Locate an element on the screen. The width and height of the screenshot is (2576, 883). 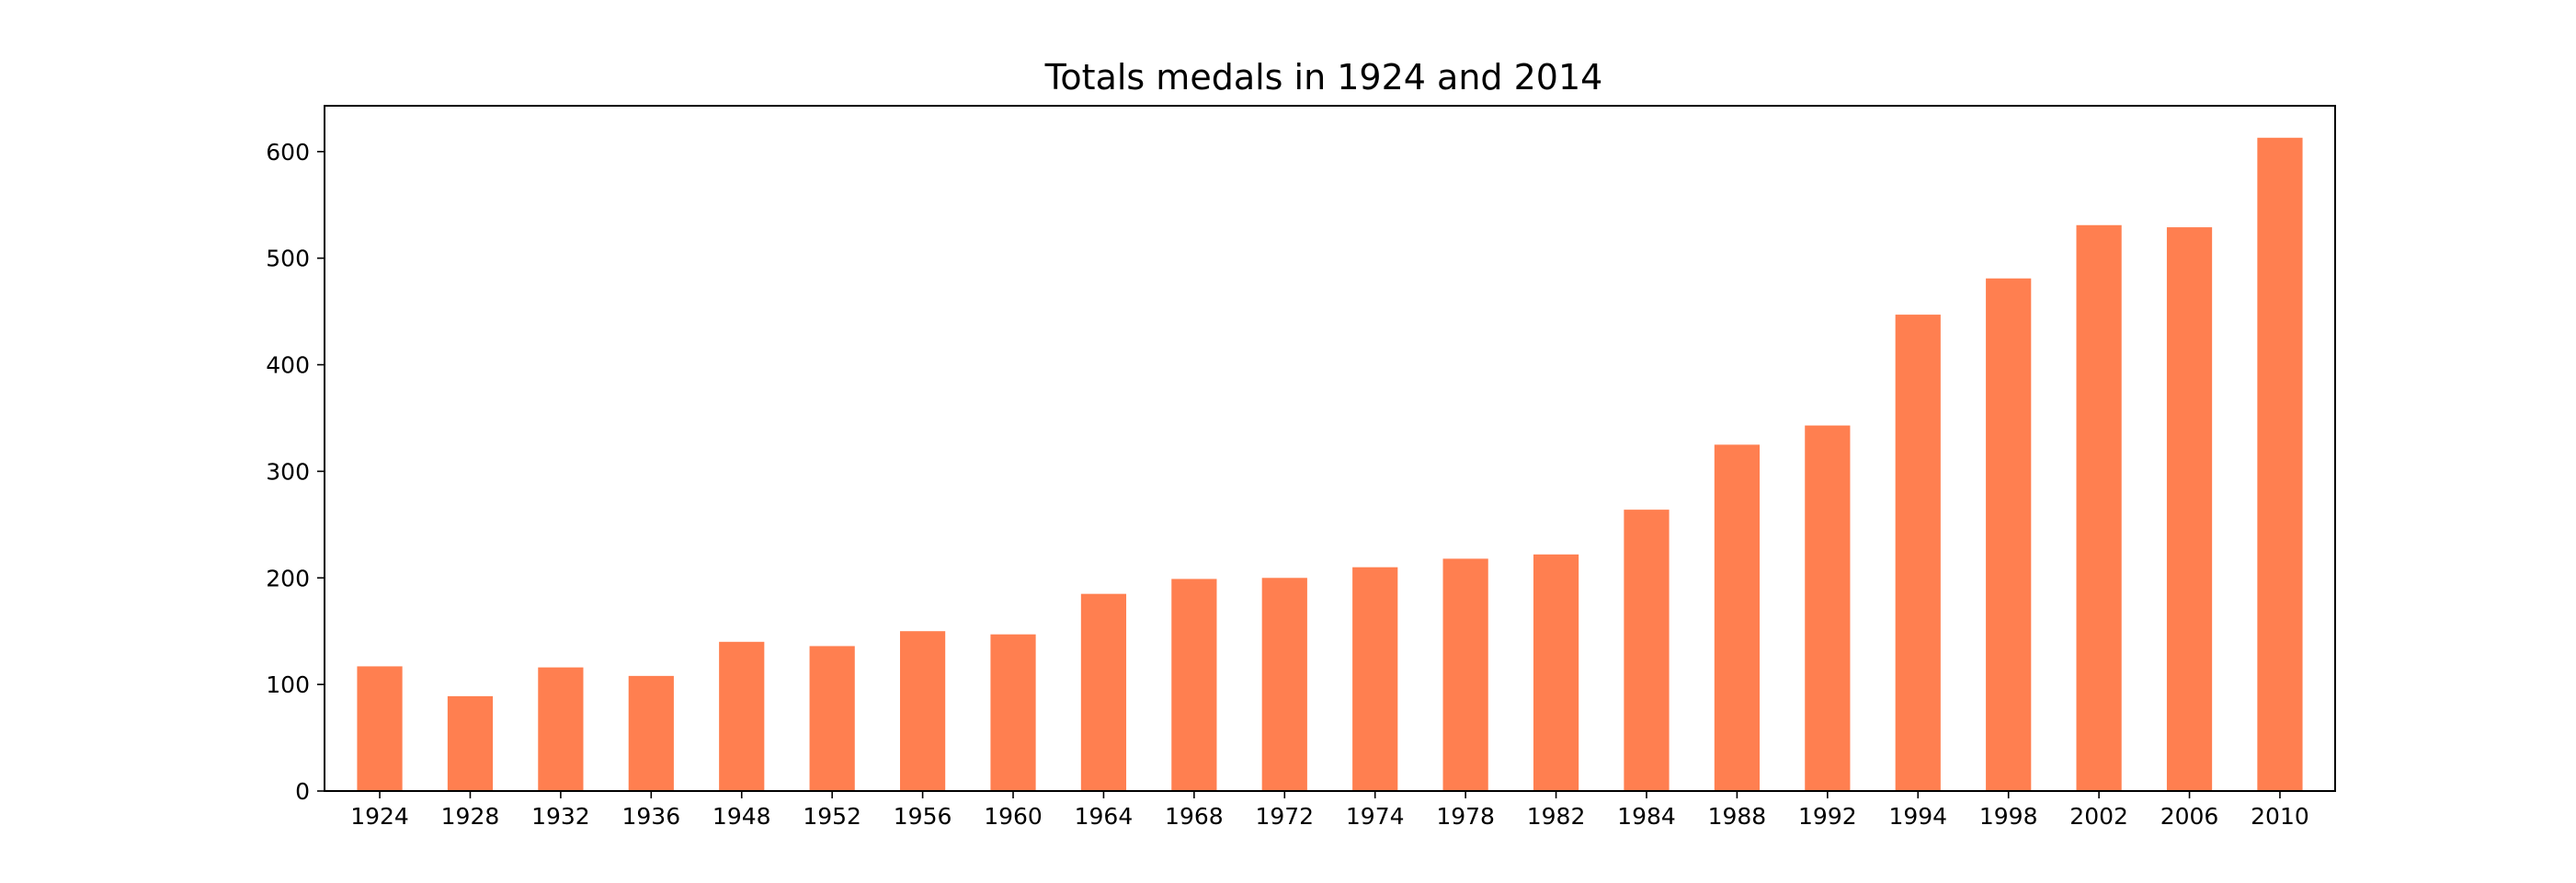
x-tick-label: 1952 is located at coordinates (832, 816).